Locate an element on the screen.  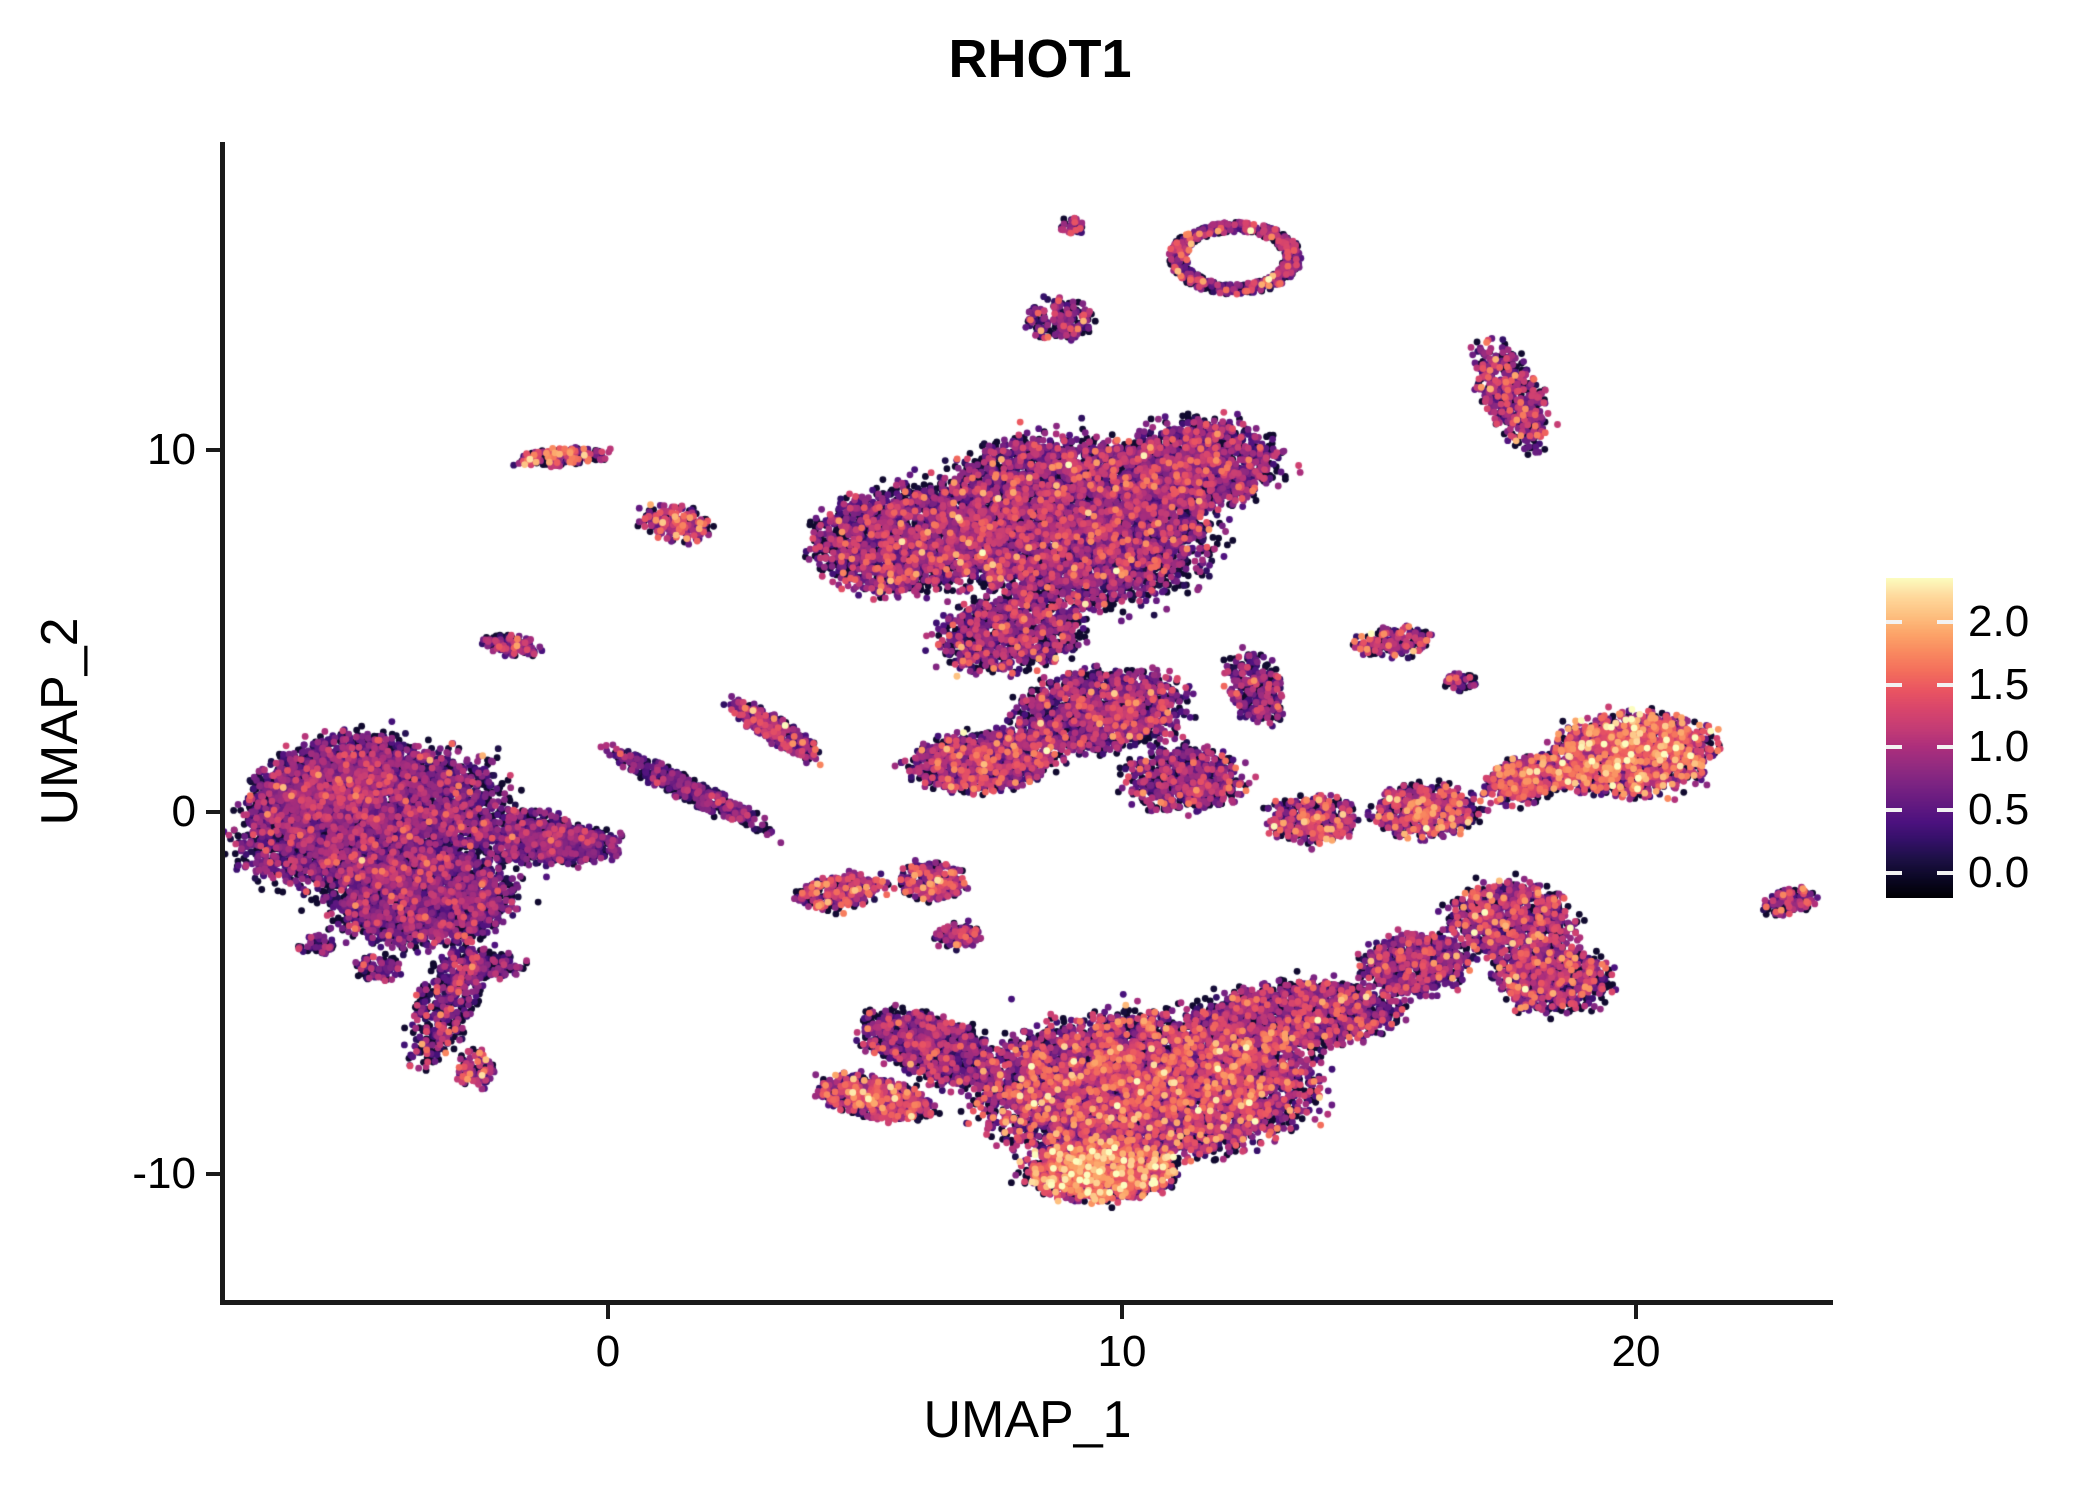
y-tick-label: 0 is located at coordinates (183, 811).